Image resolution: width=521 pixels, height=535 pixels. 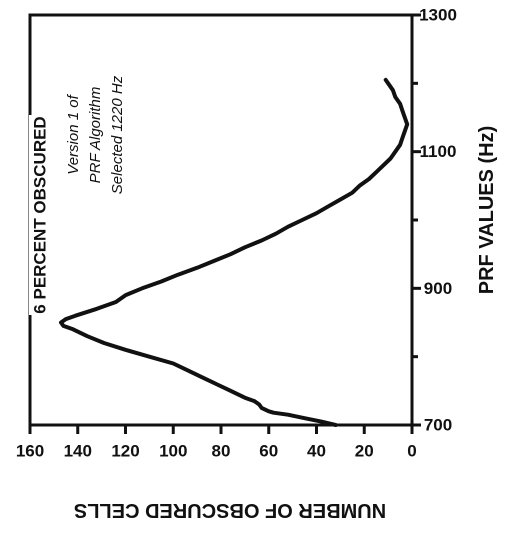 What do you see at coordinates (438, 288) in the screenshot?
I see `x-tick-label: 900` at bounding box center [438, 288].